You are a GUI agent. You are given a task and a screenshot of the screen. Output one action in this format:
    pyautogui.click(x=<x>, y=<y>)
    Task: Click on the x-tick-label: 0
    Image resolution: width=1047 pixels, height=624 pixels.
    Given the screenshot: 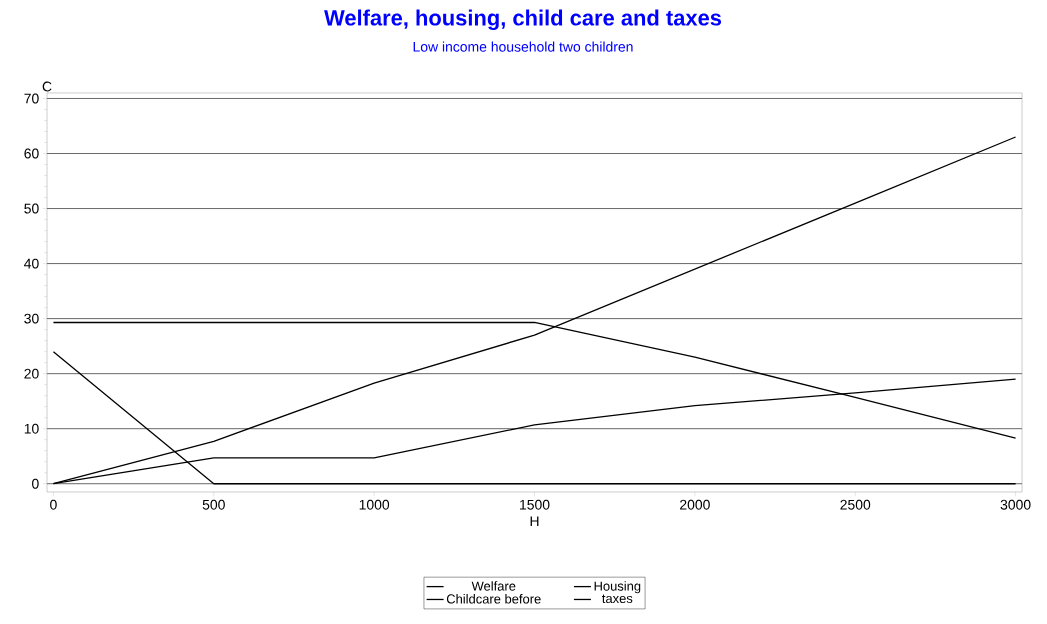 What is the action you would take?
    pyautogui.click(x=53, y=504)
    